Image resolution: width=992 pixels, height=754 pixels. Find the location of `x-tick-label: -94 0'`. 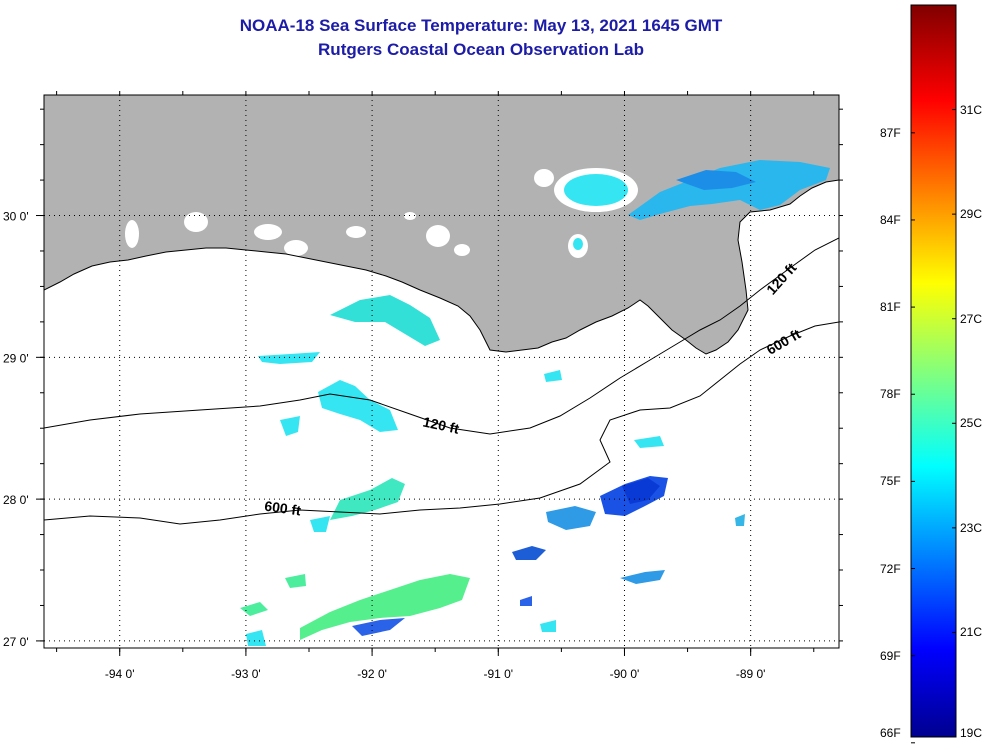

x-tick-label: -94 0' is located at coordinates (120, 674).